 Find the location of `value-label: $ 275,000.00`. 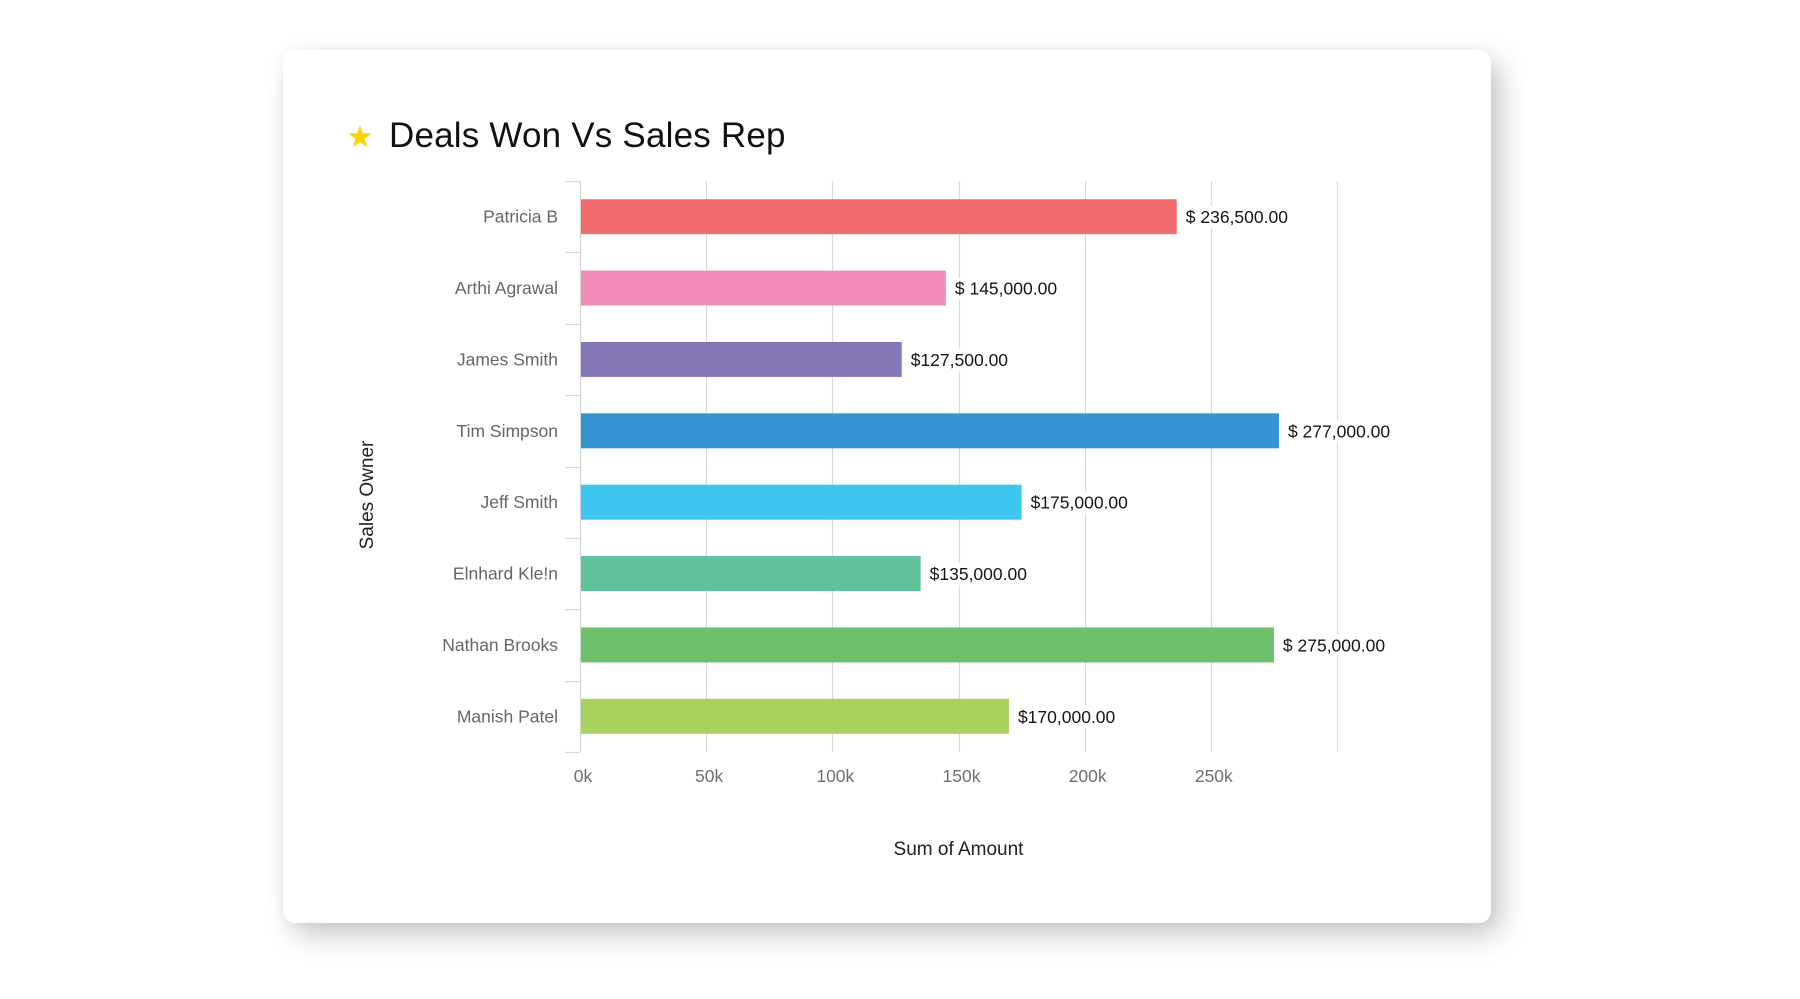

value-label: $ 275,000.00 is located at coordinates (1334, 645).